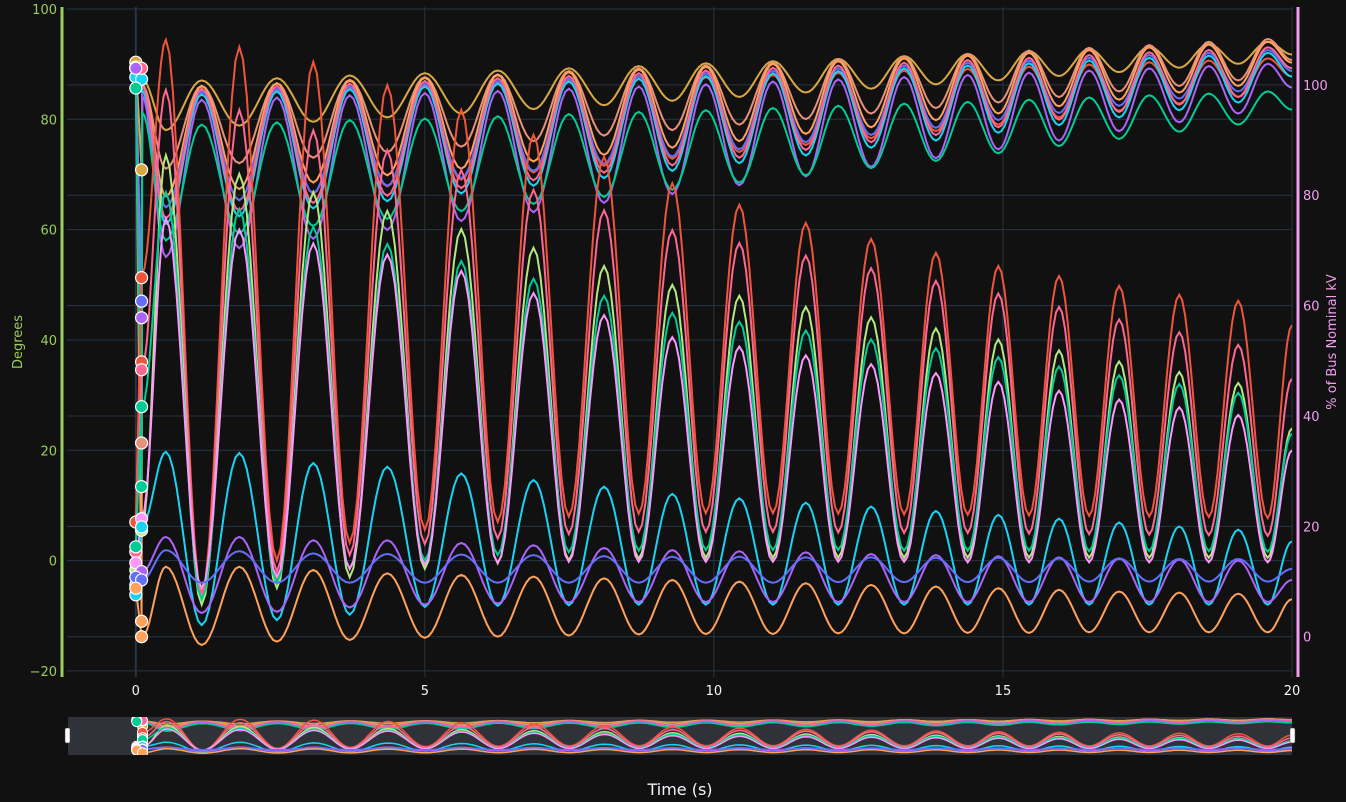  I want to click on range-slider-left-handle, so click(67, 735).